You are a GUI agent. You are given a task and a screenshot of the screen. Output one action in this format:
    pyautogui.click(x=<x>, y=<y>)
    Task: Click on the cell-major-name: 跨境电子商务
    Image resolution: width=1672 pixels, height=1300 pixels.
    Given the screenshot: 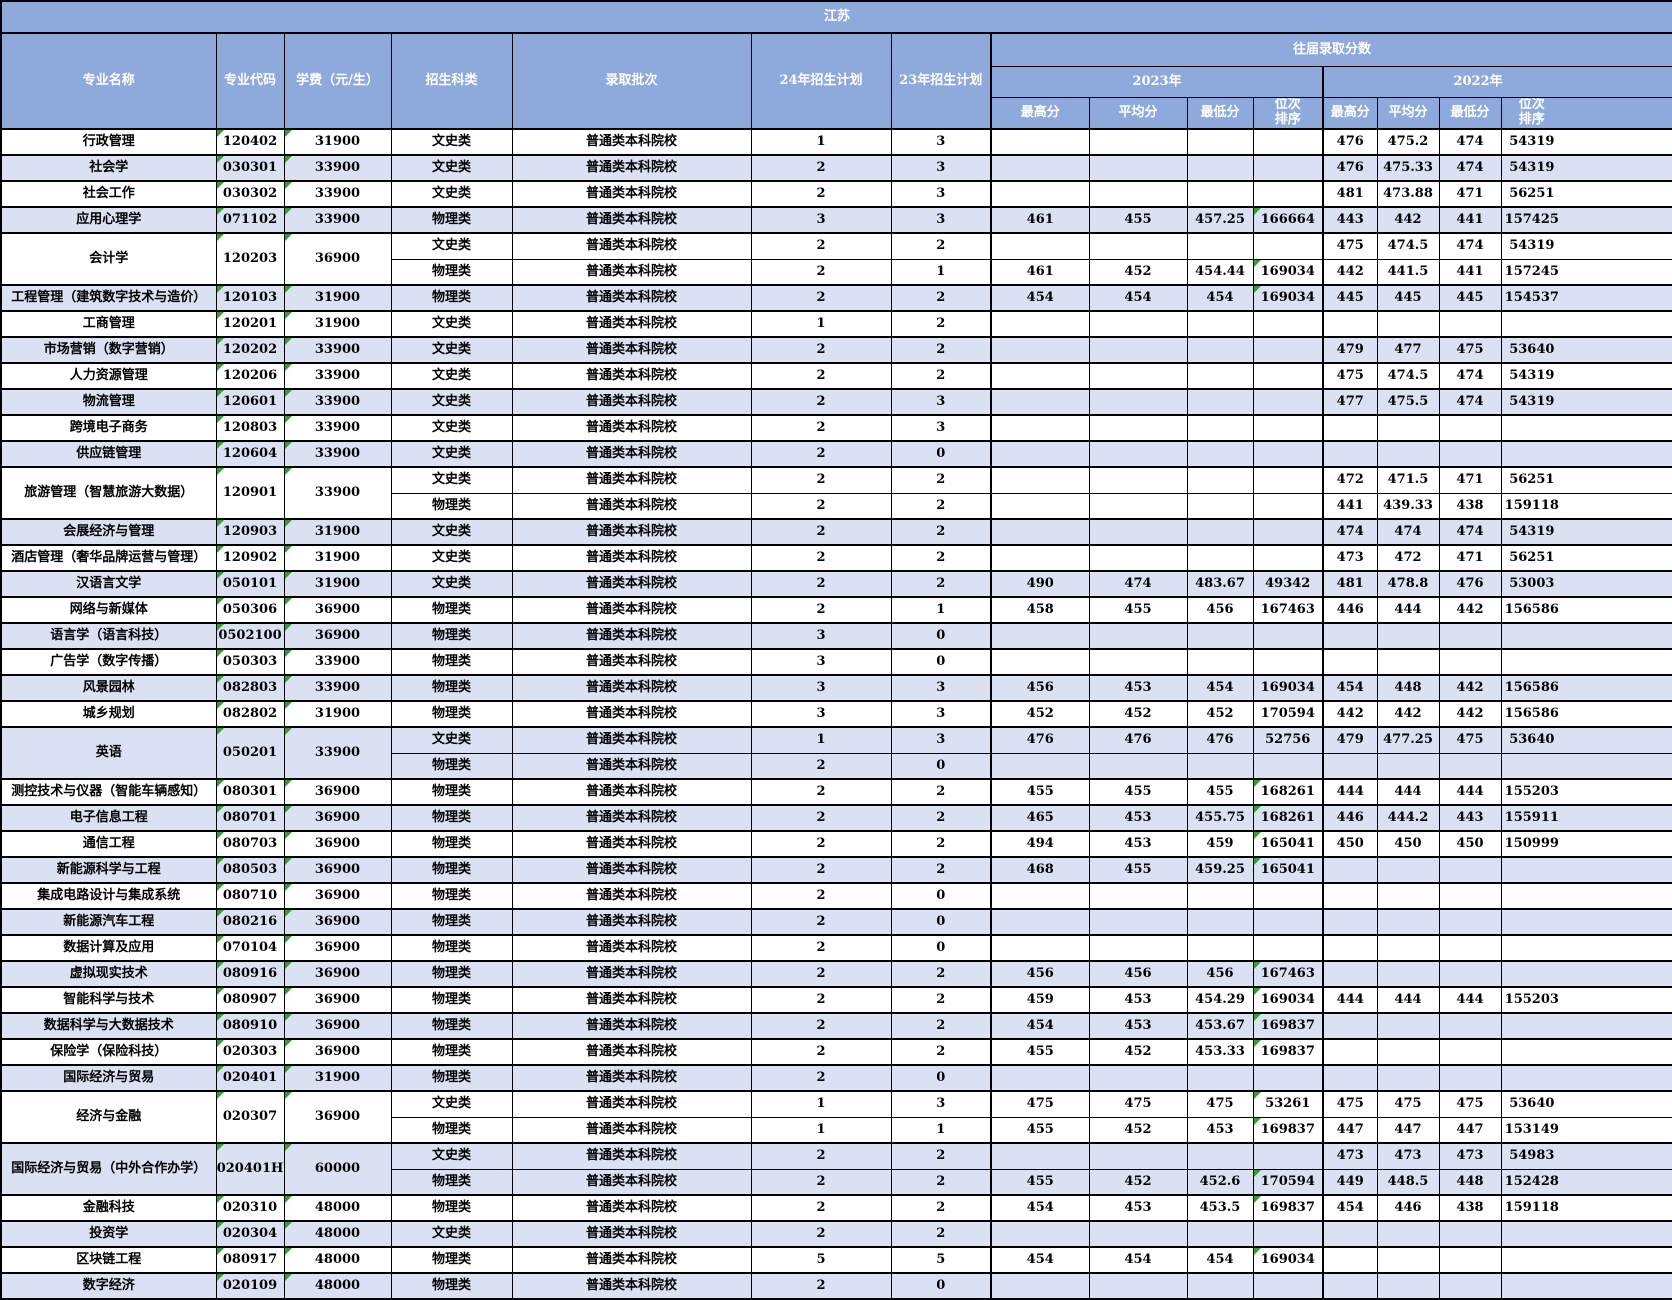 What is the action you would take?
    pyautogui.click(x=108, y=428)
    